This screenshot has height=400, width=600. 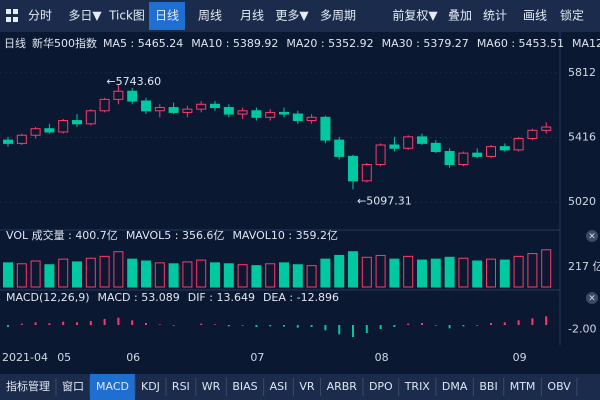 I want to click on indicator-label: MA20 : 5352.92, so click(x=329, y=43).